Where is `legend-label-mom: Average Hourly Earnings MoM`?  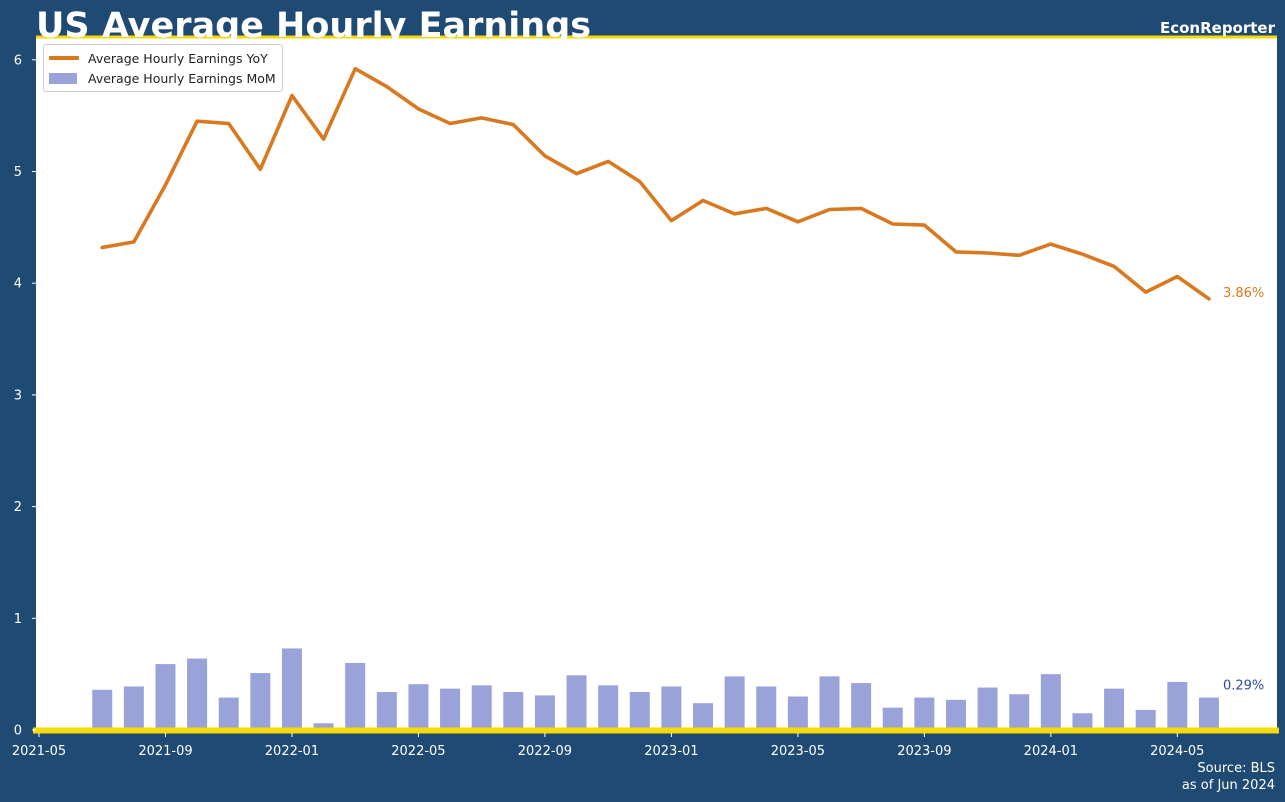
legend-label-mom: Average Hourly Earnings MoM is located at coordinates (182, 78).